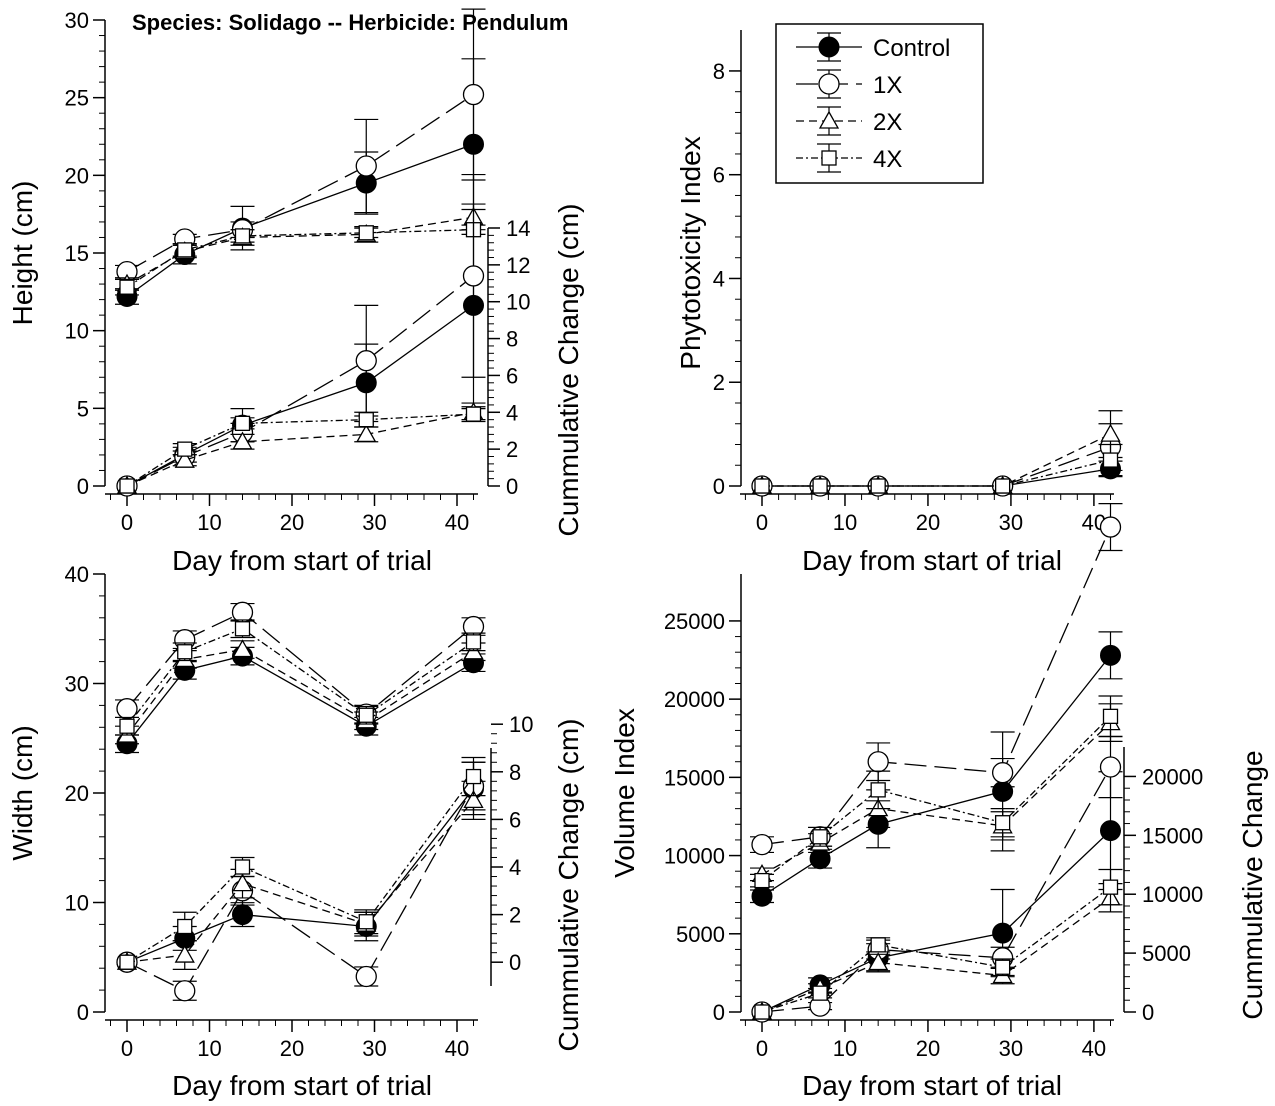 The image size is (1275, 1106). Describe the element at coordinates (242, 648) in the screenshot. I see `width-point-2x` at that location.